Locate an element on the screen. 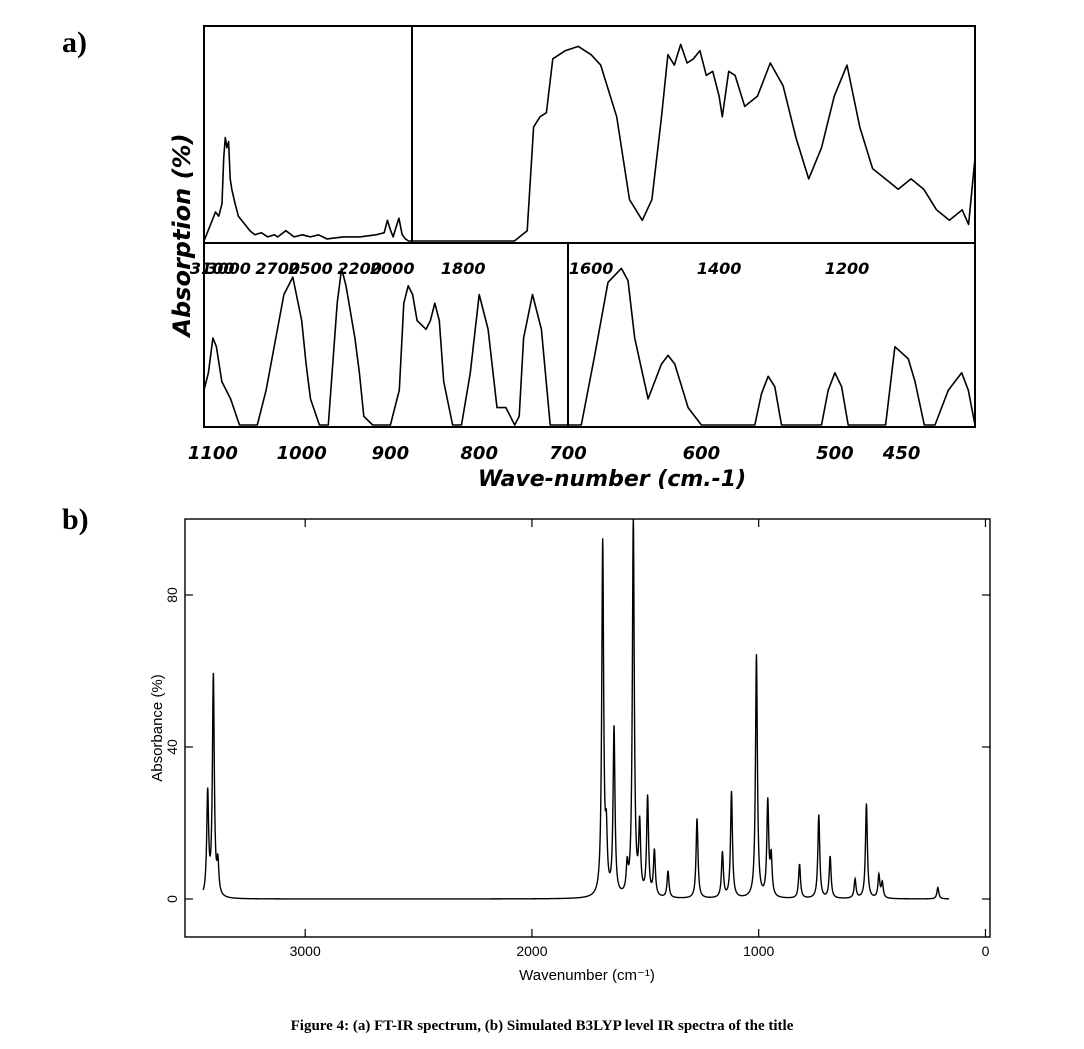  y-tick-label: 80 is located at coordinates (172, 595).